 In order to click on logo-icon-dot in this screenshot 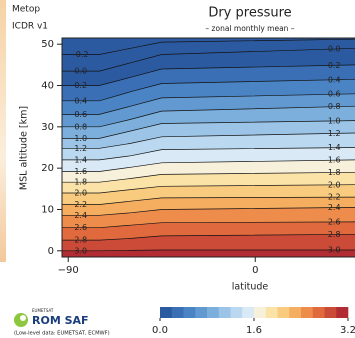, I will do `click(23, 318)`.